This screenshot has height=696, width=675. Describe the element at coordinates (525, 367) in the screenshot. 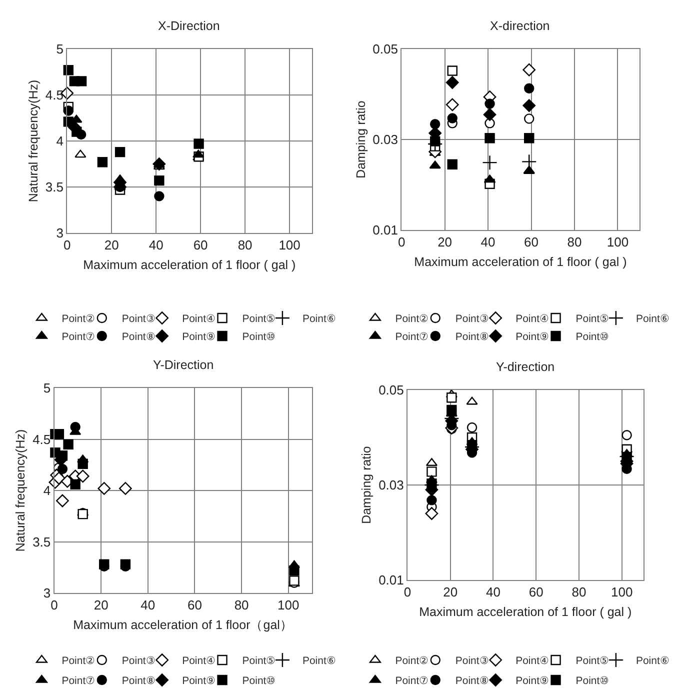

I see `chart-title: Y-direction` at that location.